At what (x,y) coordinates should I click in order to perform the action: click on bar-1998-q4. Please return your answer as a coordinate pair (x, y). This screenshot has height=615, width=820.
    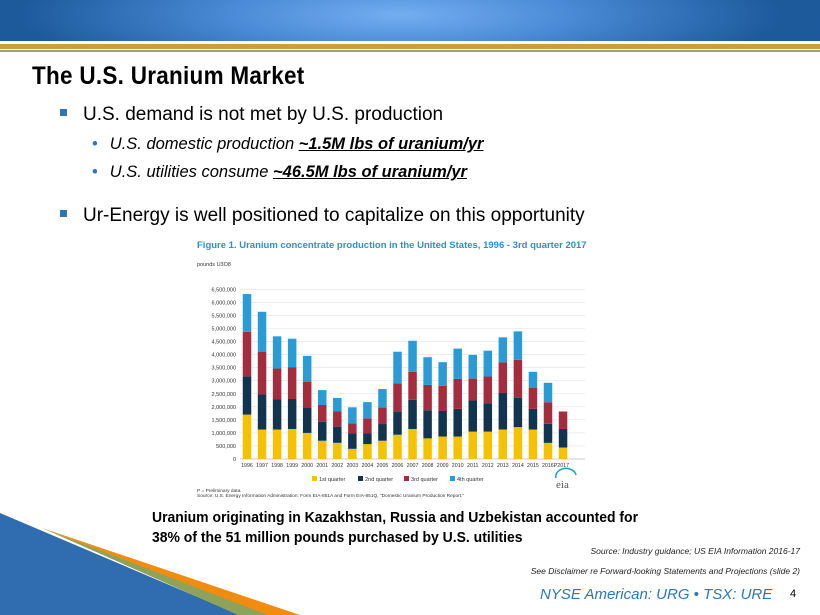
    Looking at the image, I should click on (277, 352).